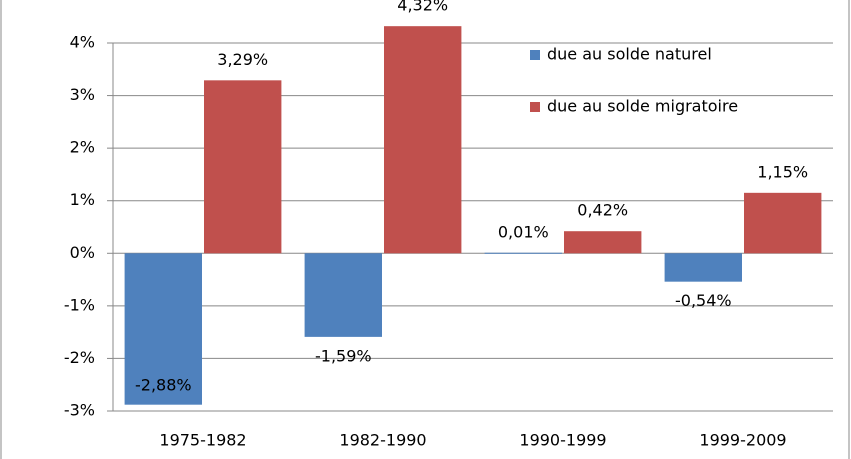 The height and width of the screenshot is (459, 851). Describe the element at coordinates (82, 252) in the screenshot. I see `y-tick-label: 0%` at that location.